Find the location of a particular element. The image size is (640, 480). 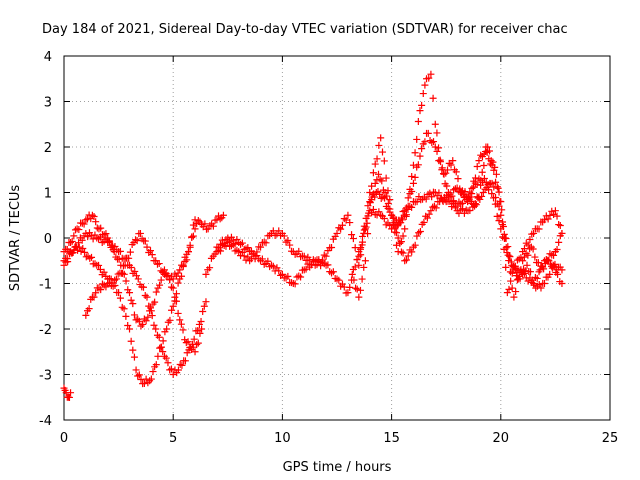

x-tick-label: 5 is located at coordinates (173, 438).